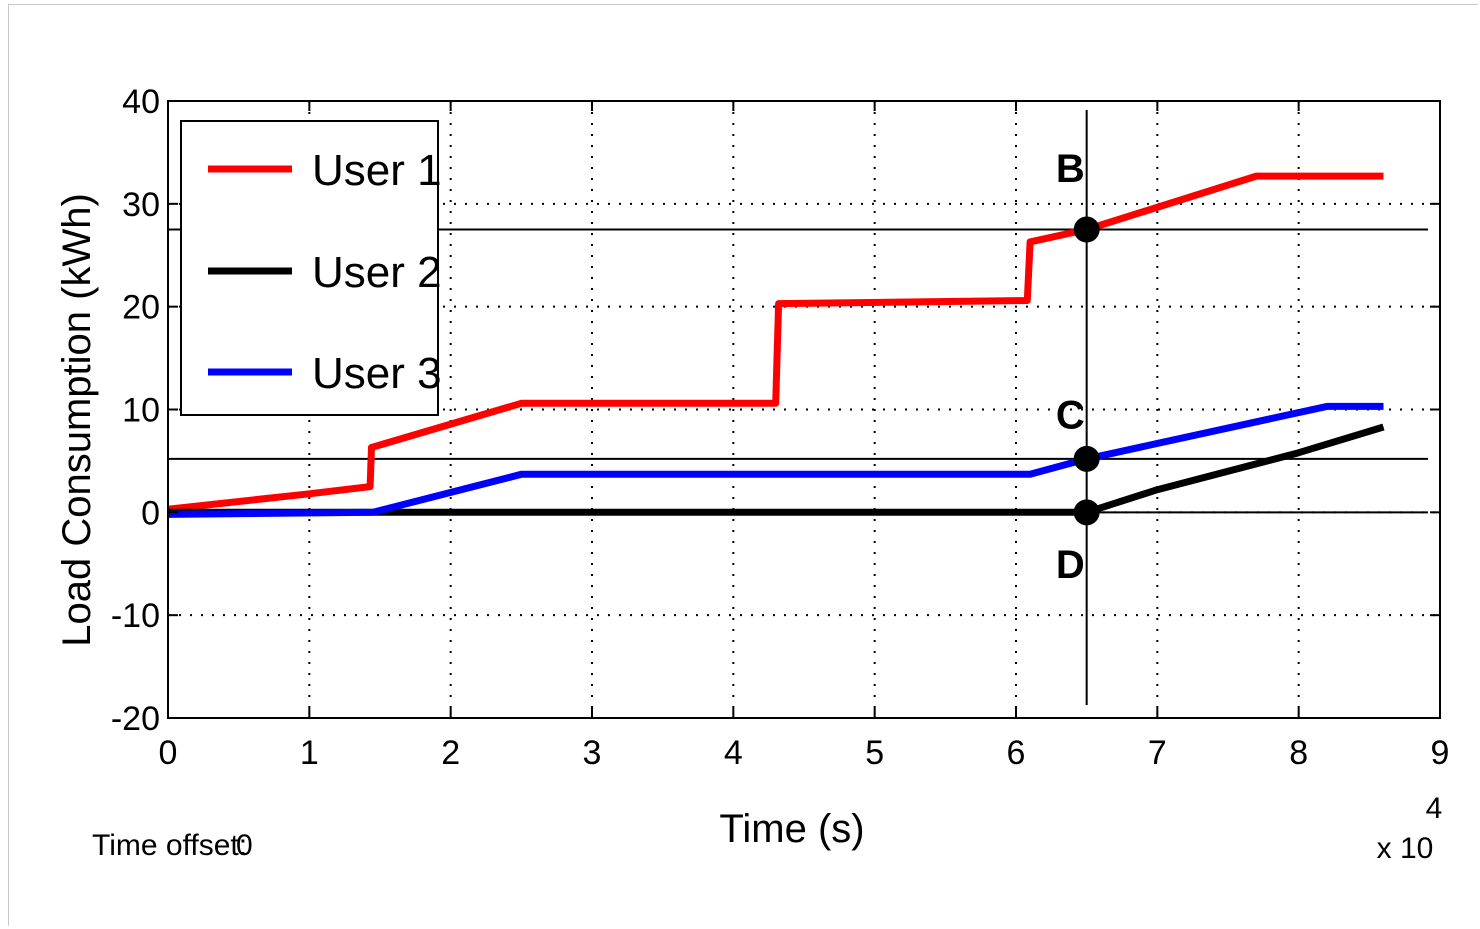  Describe the element at coordinates (592, 753) in the screenshot. I see `x-tick-label: 3` at that location.